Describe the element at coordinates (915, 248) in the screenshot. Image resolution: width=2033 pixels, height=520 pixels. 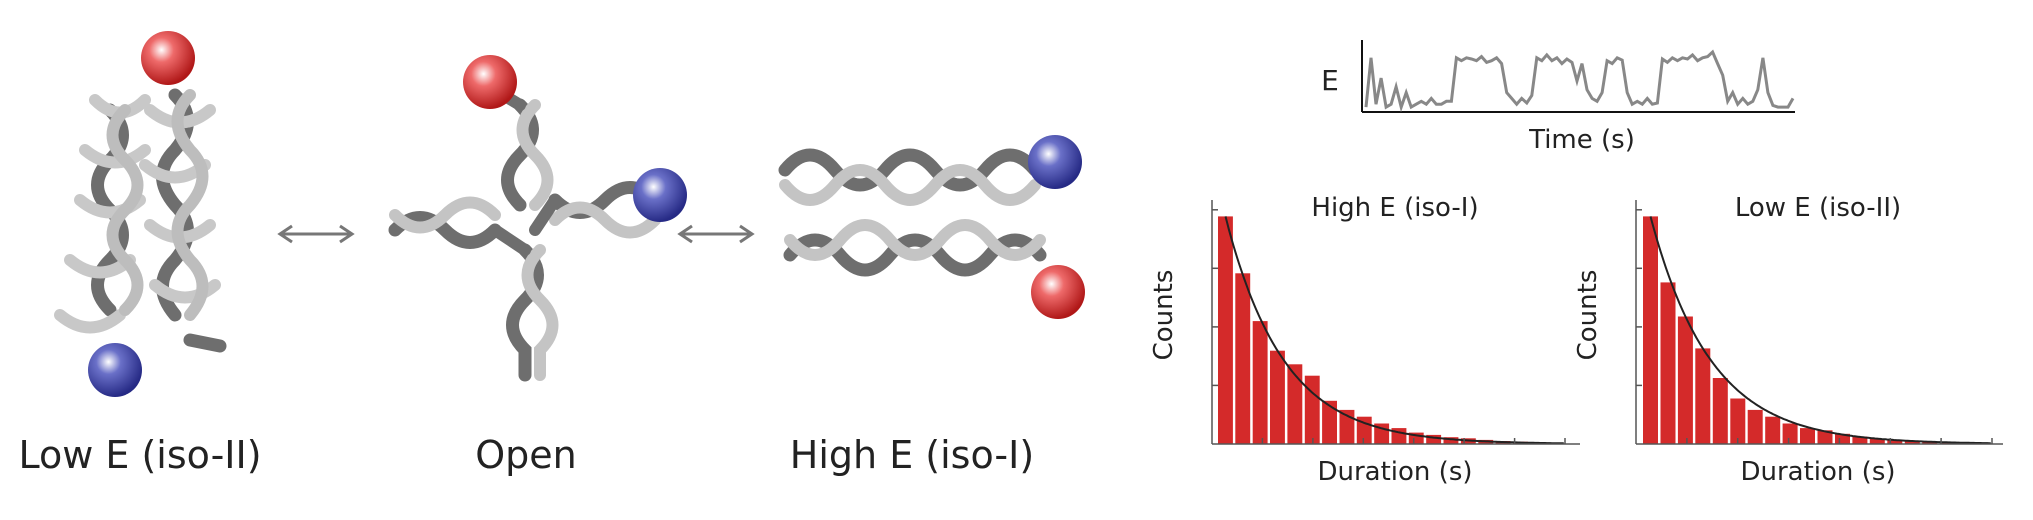
I see `helix-bottom-high-e` at that location.